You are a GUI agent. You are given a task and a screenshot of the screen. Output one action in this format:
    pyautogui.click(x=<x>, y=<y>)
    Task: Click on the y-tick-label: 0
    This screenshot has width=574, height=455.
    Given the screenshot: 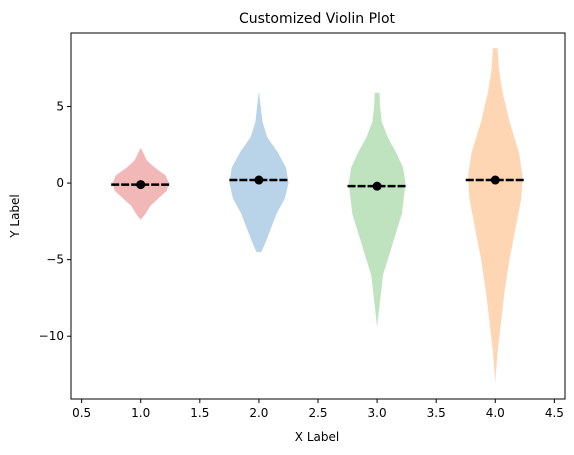 What is the action you would take?
    pyautogui.click(x=60, y=183)
    